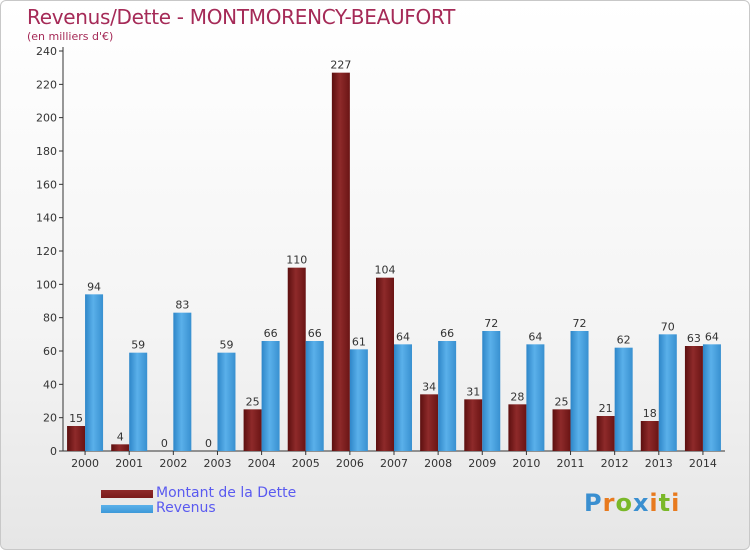 The height and width of the screenshot is (550, 750). I want to click on data-label-debt: 63, so click(694, 338).